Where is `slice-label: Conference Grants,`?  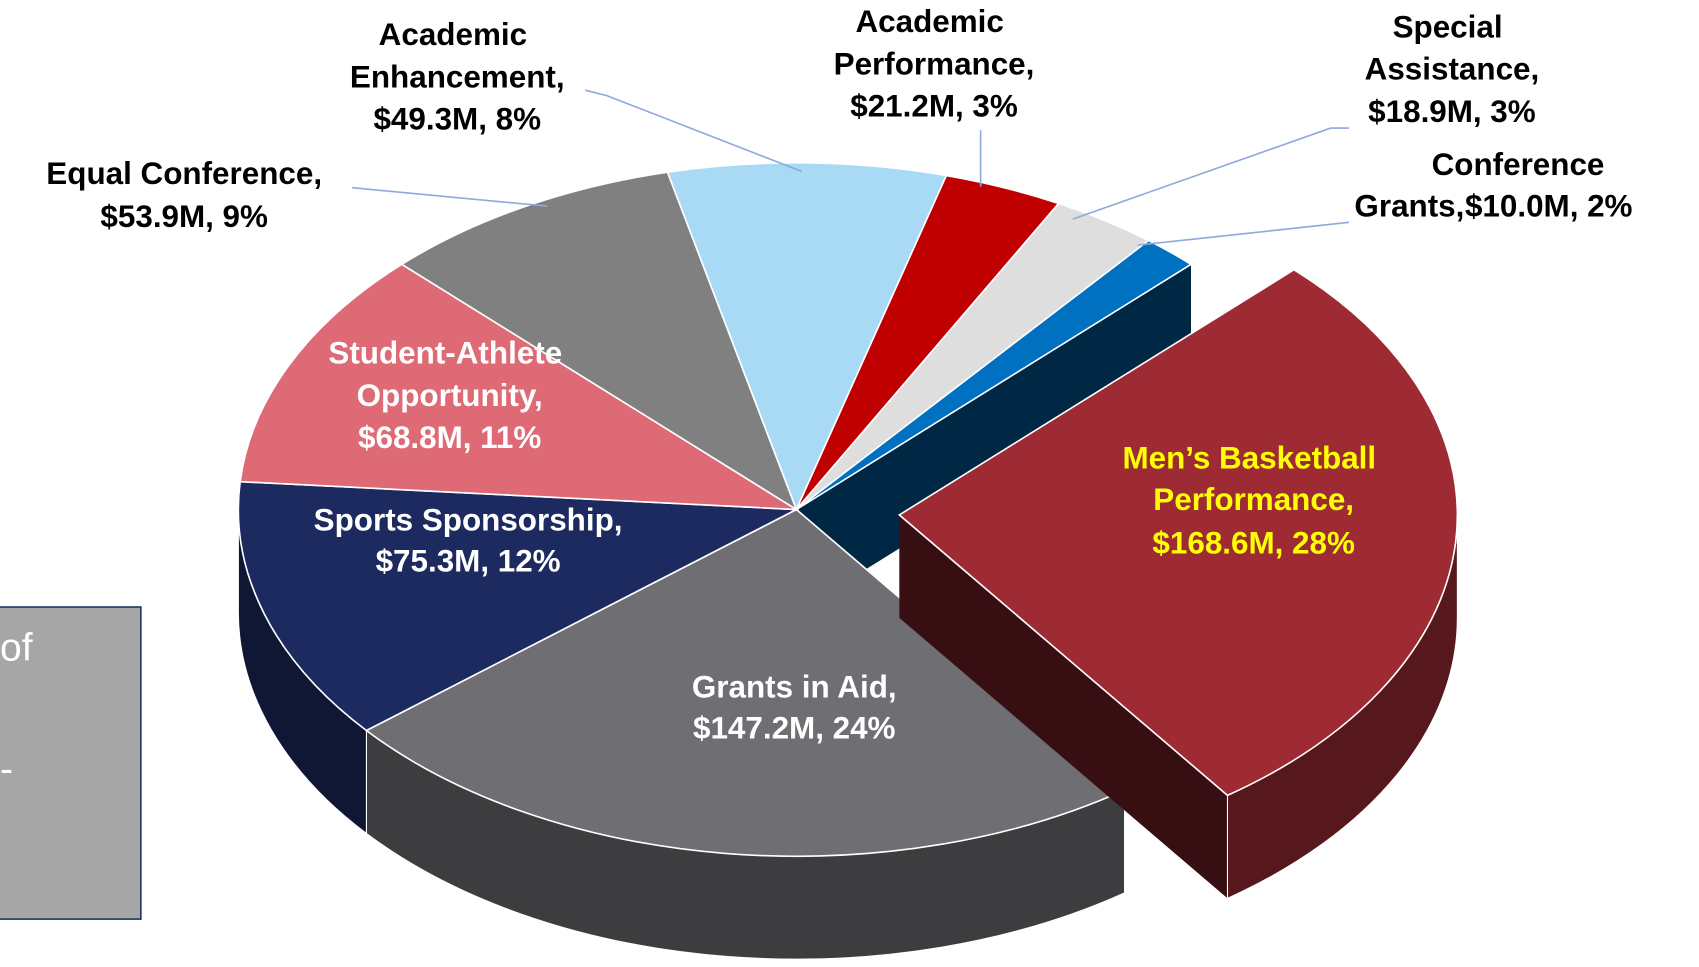
slice-label: Conference Grants, is located at coordinates (1483, 185).